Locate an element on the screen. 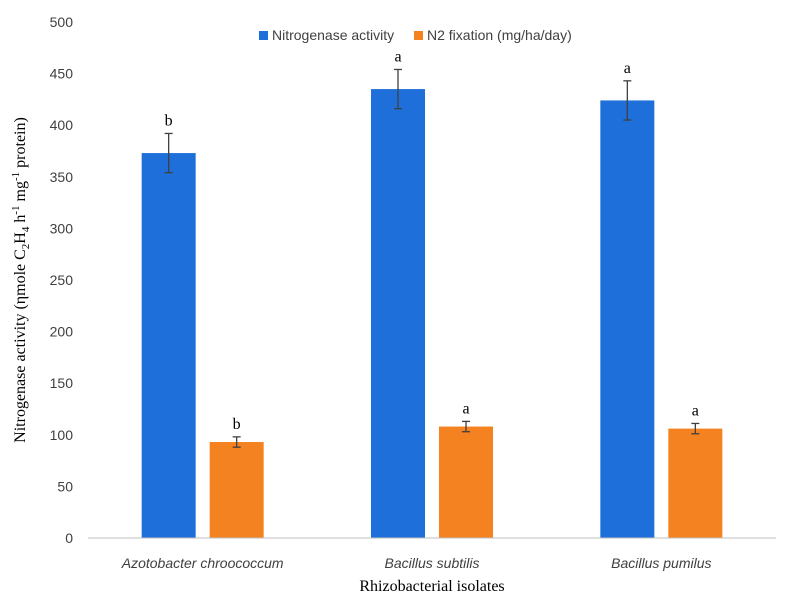 The image size is (798, 598). x-category-label: Azotobacter chroococcum is located at coordinates (202, 563).